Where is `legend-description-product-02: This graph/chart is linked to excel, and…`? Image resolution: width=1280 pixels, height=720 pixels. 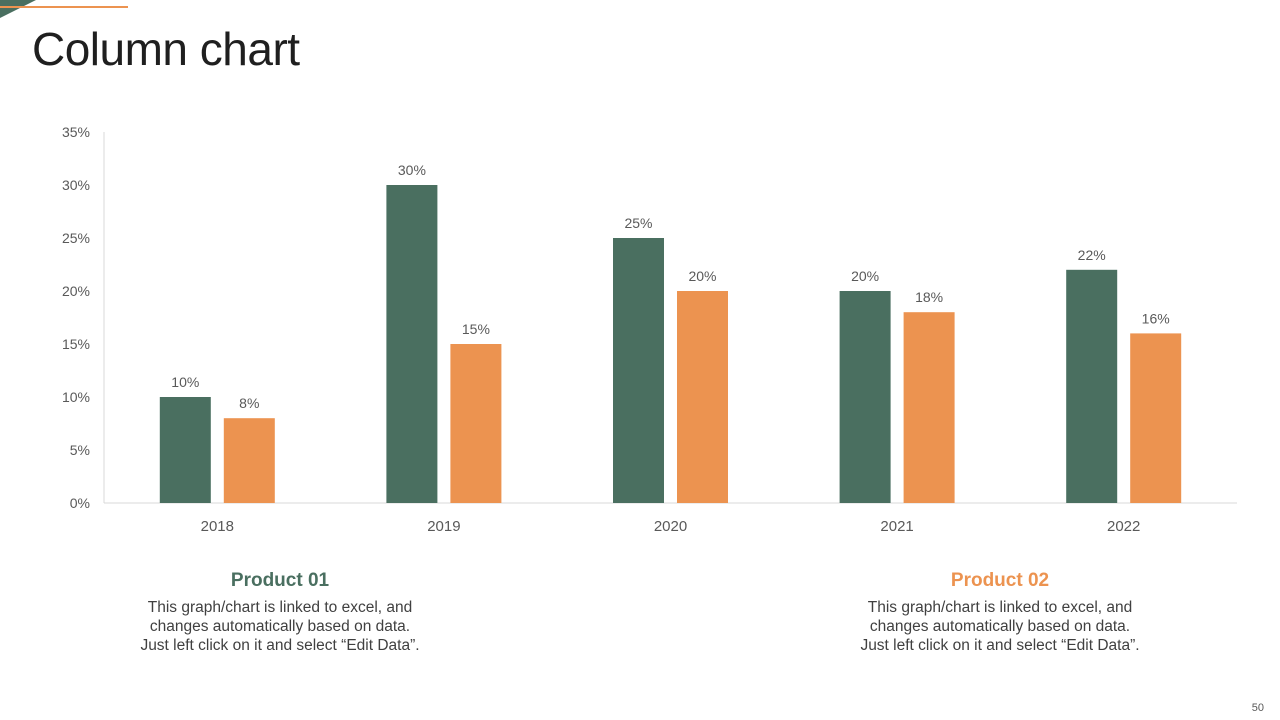
legend-description-product-02: This graph/chart is linked to excel, and… is located at coordinates (1000, 626).